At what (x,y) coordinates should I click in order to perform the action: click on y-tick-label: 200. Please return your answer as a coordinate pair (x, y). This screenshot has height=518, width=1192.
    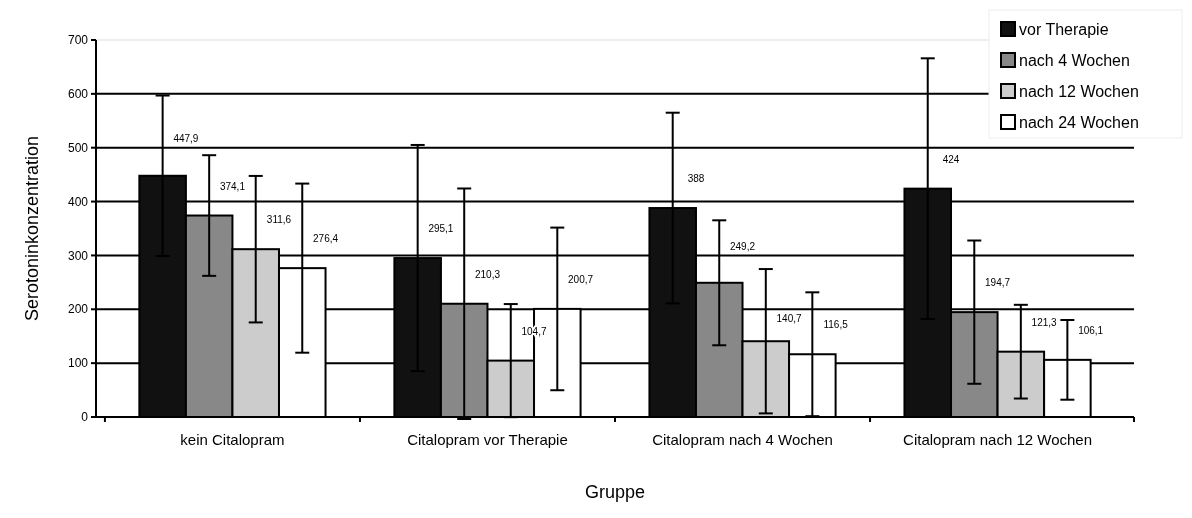
    Looking at the image, I should click on (78, 309).